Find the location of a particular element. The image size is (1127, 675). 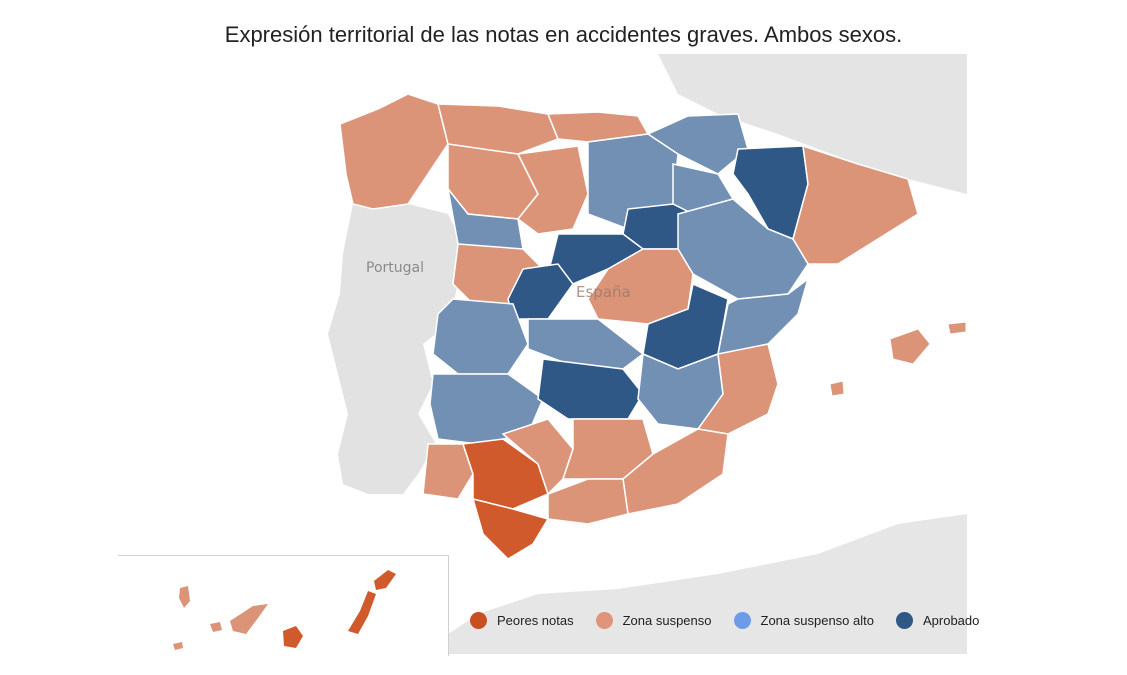

island-menorca is located at coordinates (957, 328).